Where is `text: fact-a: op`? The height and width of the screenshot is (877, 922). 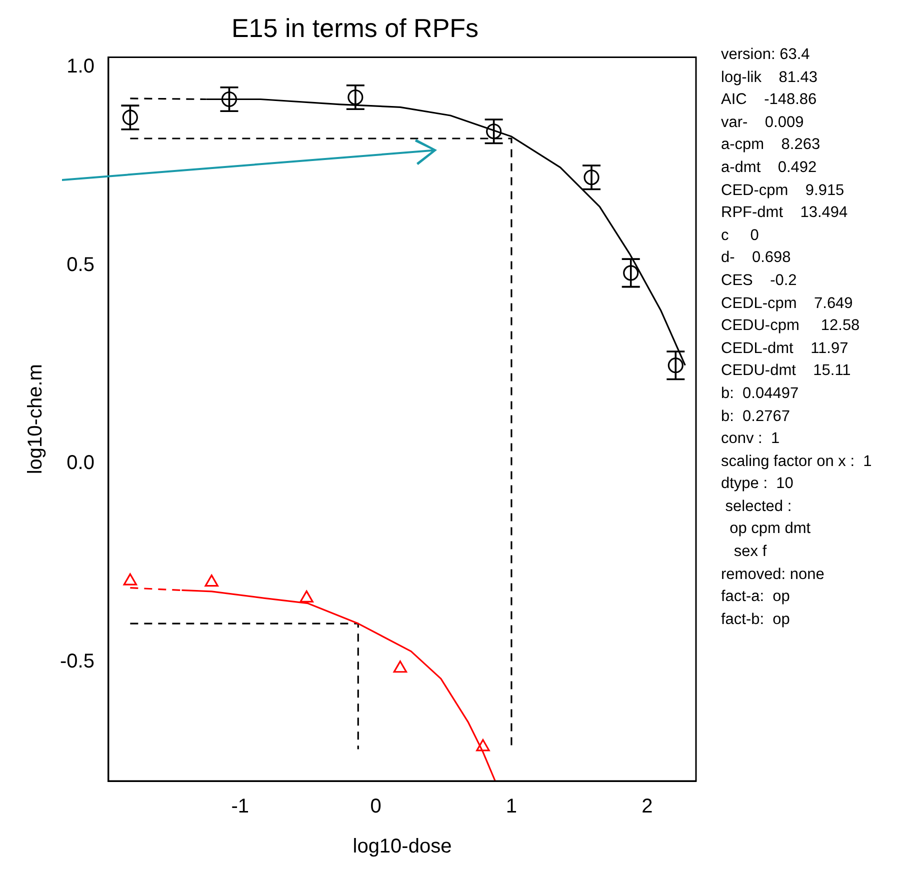
text: fact-a: op is located at coordinates (756, 597).